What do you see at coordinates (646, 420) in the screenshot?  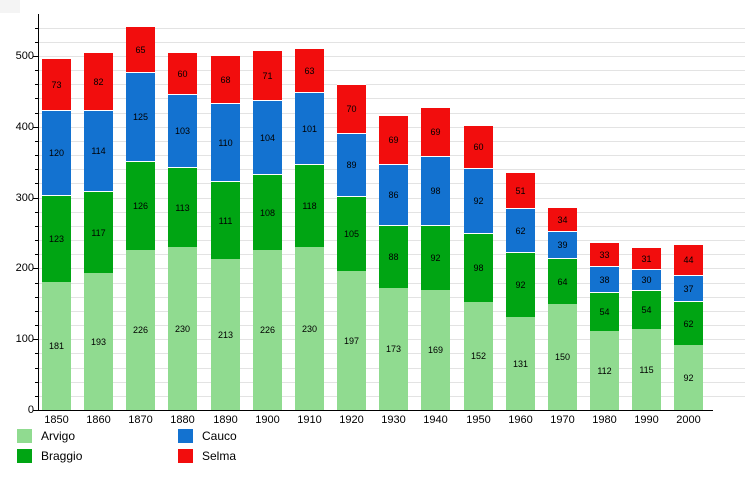 I see `x-axis-tick-label: 1990` at bounding box center [646, 420].